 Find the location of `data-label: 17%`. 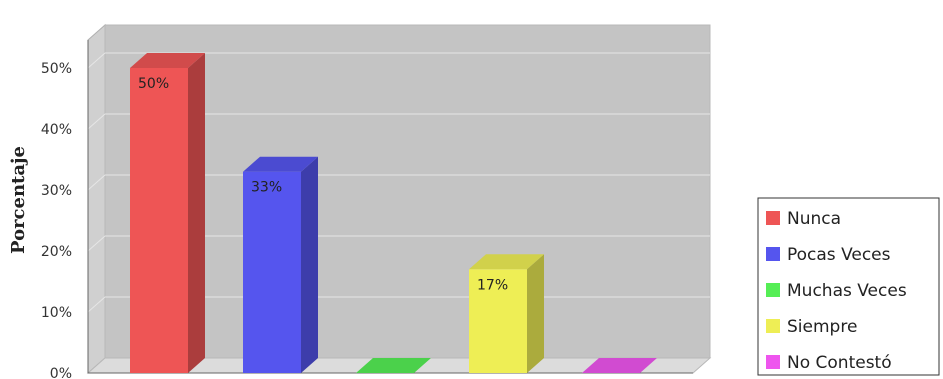

data-label: 17% is located at coordinates (492, 285).